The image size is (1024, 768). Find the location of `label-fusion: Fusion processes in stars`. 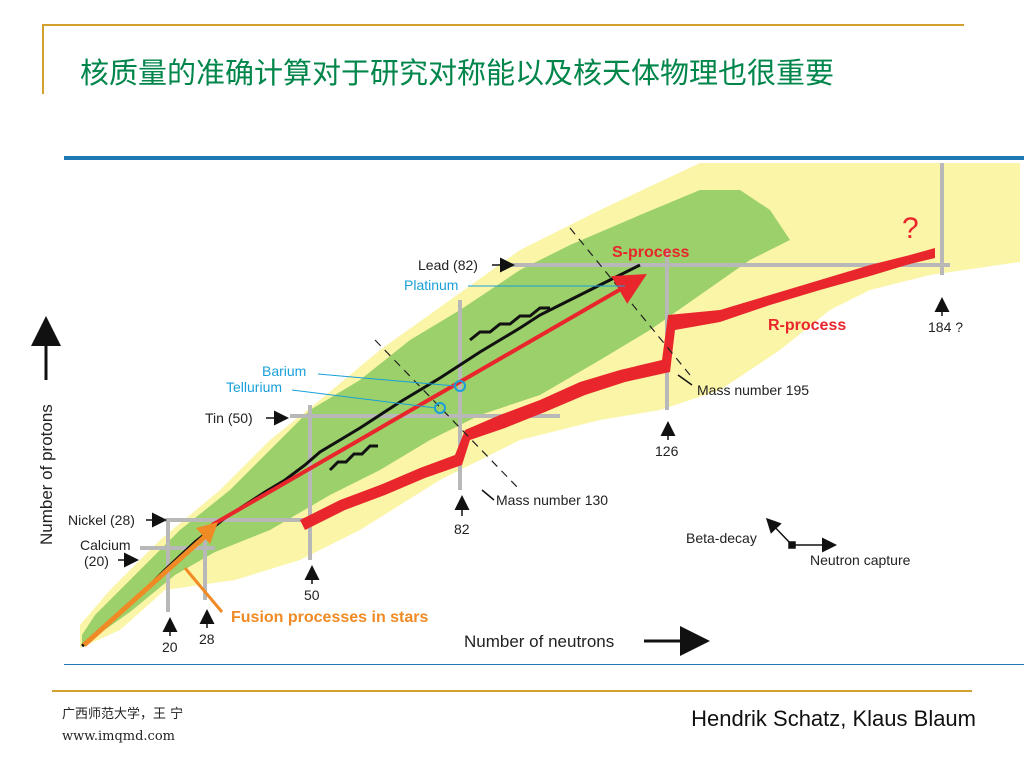

label-fusion: Fusion processes in stars is located at coordinates (330, 617).